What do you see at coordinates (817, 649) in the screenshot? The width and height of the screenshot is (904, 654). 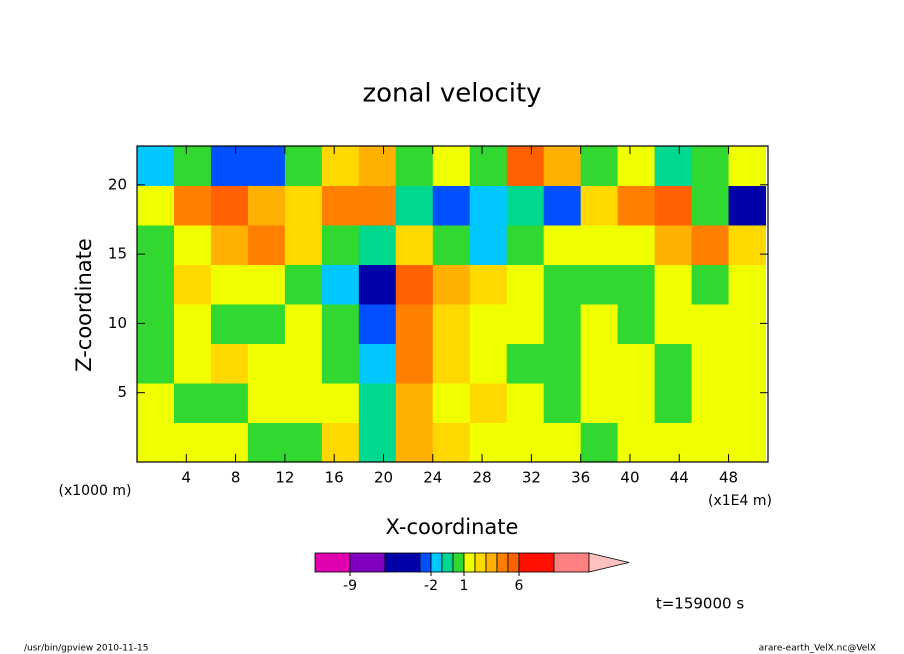 I see `footer-right: arare-earth_VelX.nc@VelX` at bounding box center [817, 649].